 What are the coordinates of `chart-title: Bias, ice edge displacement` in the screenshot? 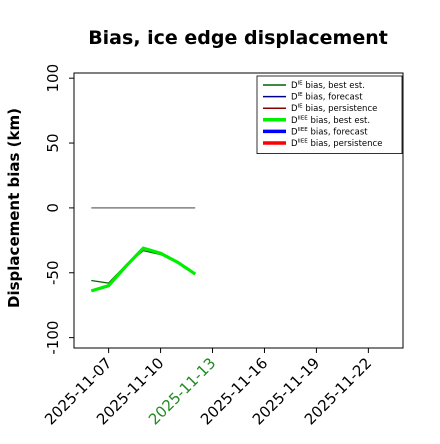 It's located at (238, 38).